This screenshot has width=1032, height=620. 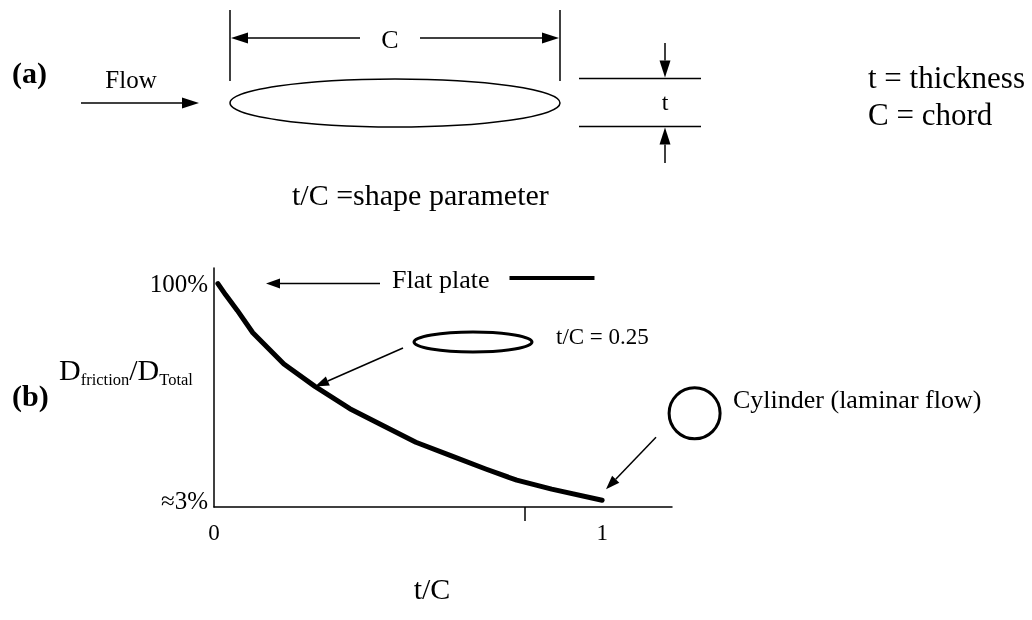 I want to click on text: Cylinder (laminar flow), so click(x=857, y=399).